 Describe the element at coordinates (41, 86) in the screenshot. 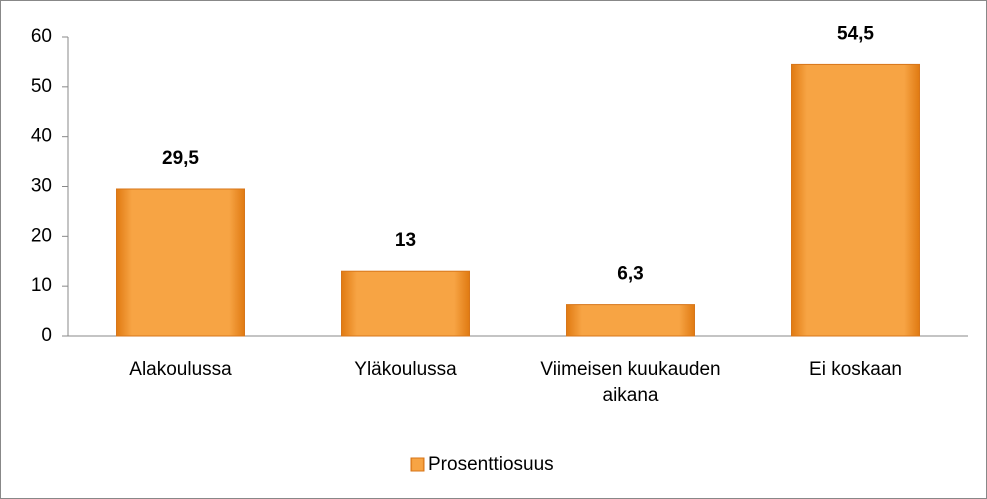

I see `y-tick-label: 50` at that location.